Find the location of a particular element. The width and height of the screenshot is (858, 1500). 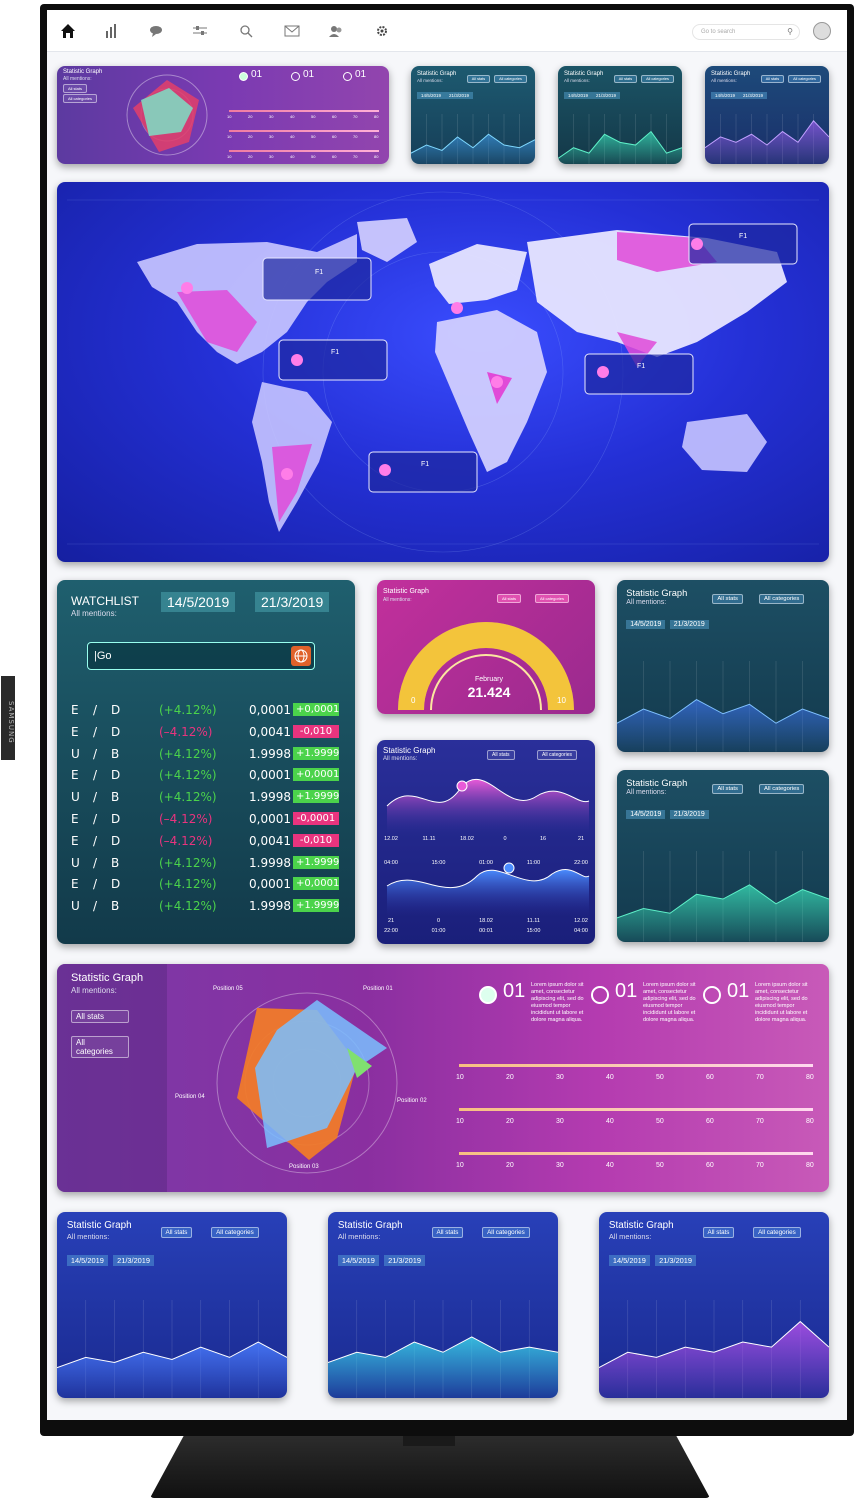

gear-icon is located at coordinates (382, 31).